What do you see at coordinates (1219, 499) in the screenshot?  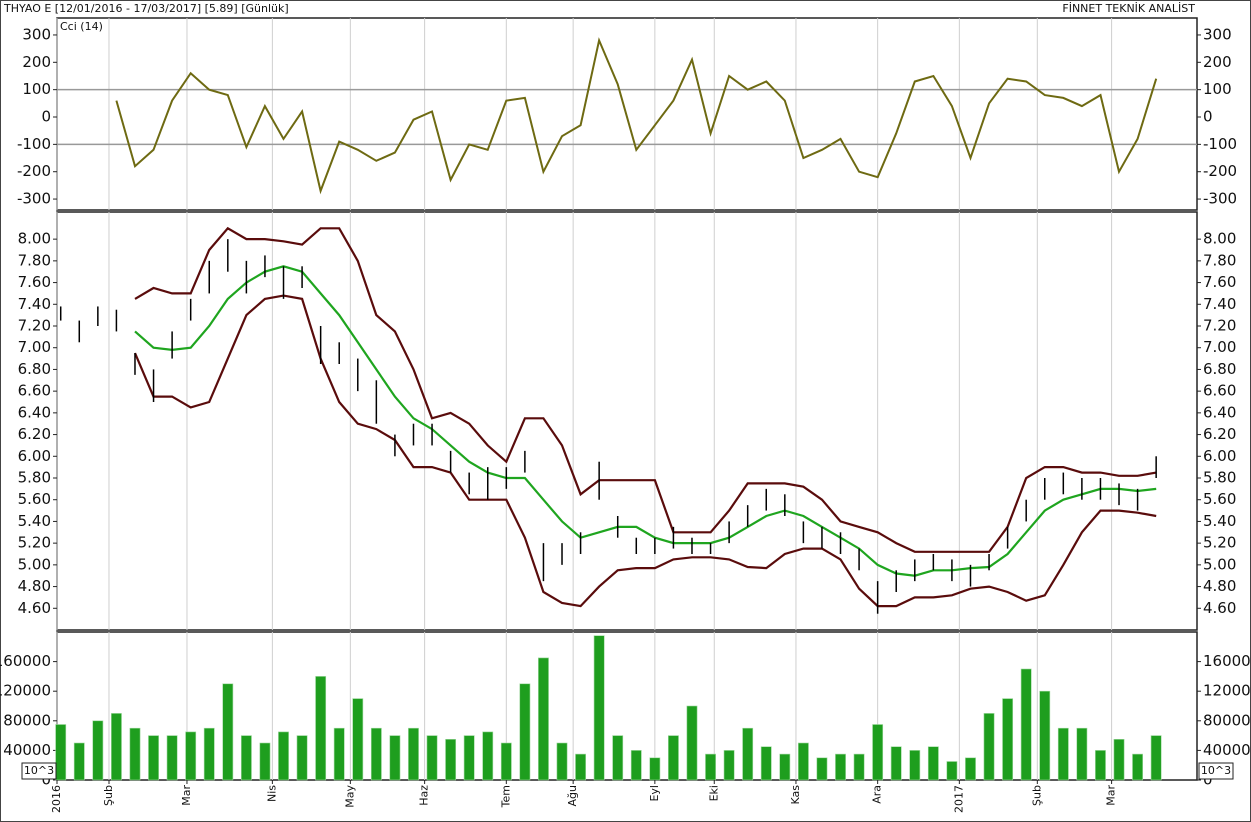 I see `y-tick-label: 5.60` at bounding box center [1219, 499].